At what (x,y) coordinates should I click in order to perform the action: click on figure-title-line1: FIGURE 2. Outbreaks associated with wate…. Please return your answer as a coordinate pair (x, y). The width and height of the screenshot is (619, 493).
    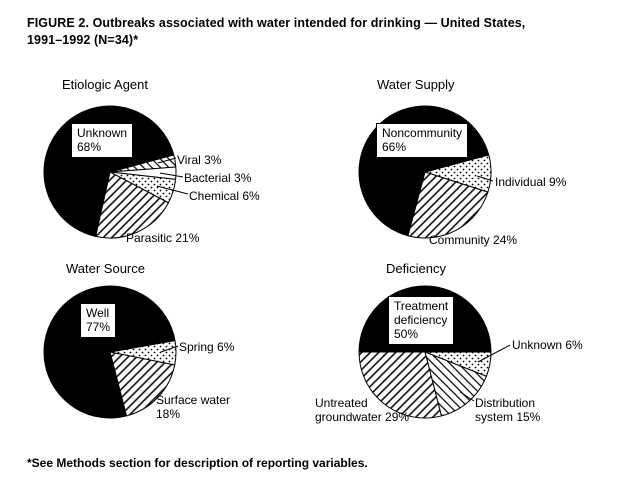
    Looking at the image, I should click on (276, 23).